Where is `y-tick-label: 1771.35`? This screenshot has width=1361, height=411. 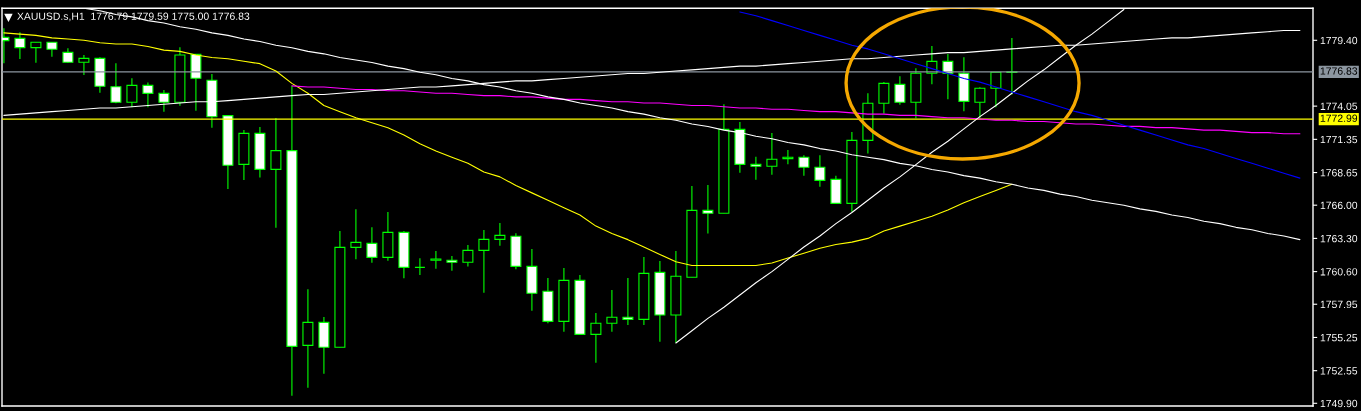 y-tick-label: 1771.35 is located at coordinates (1339, 139).